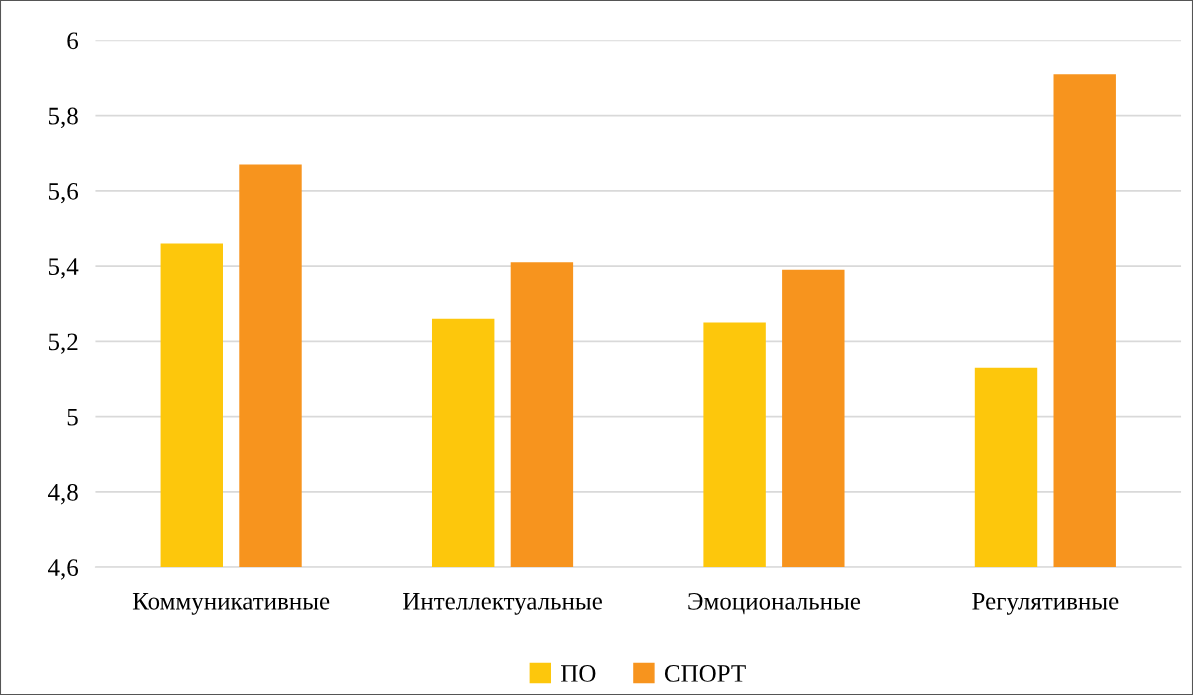 This screenshot has width=1193, height=695. What do you see at coordinates (63, 193) in the screenshot?
I see `y-tick-label: 5,6` at bounding box center [63, 193].